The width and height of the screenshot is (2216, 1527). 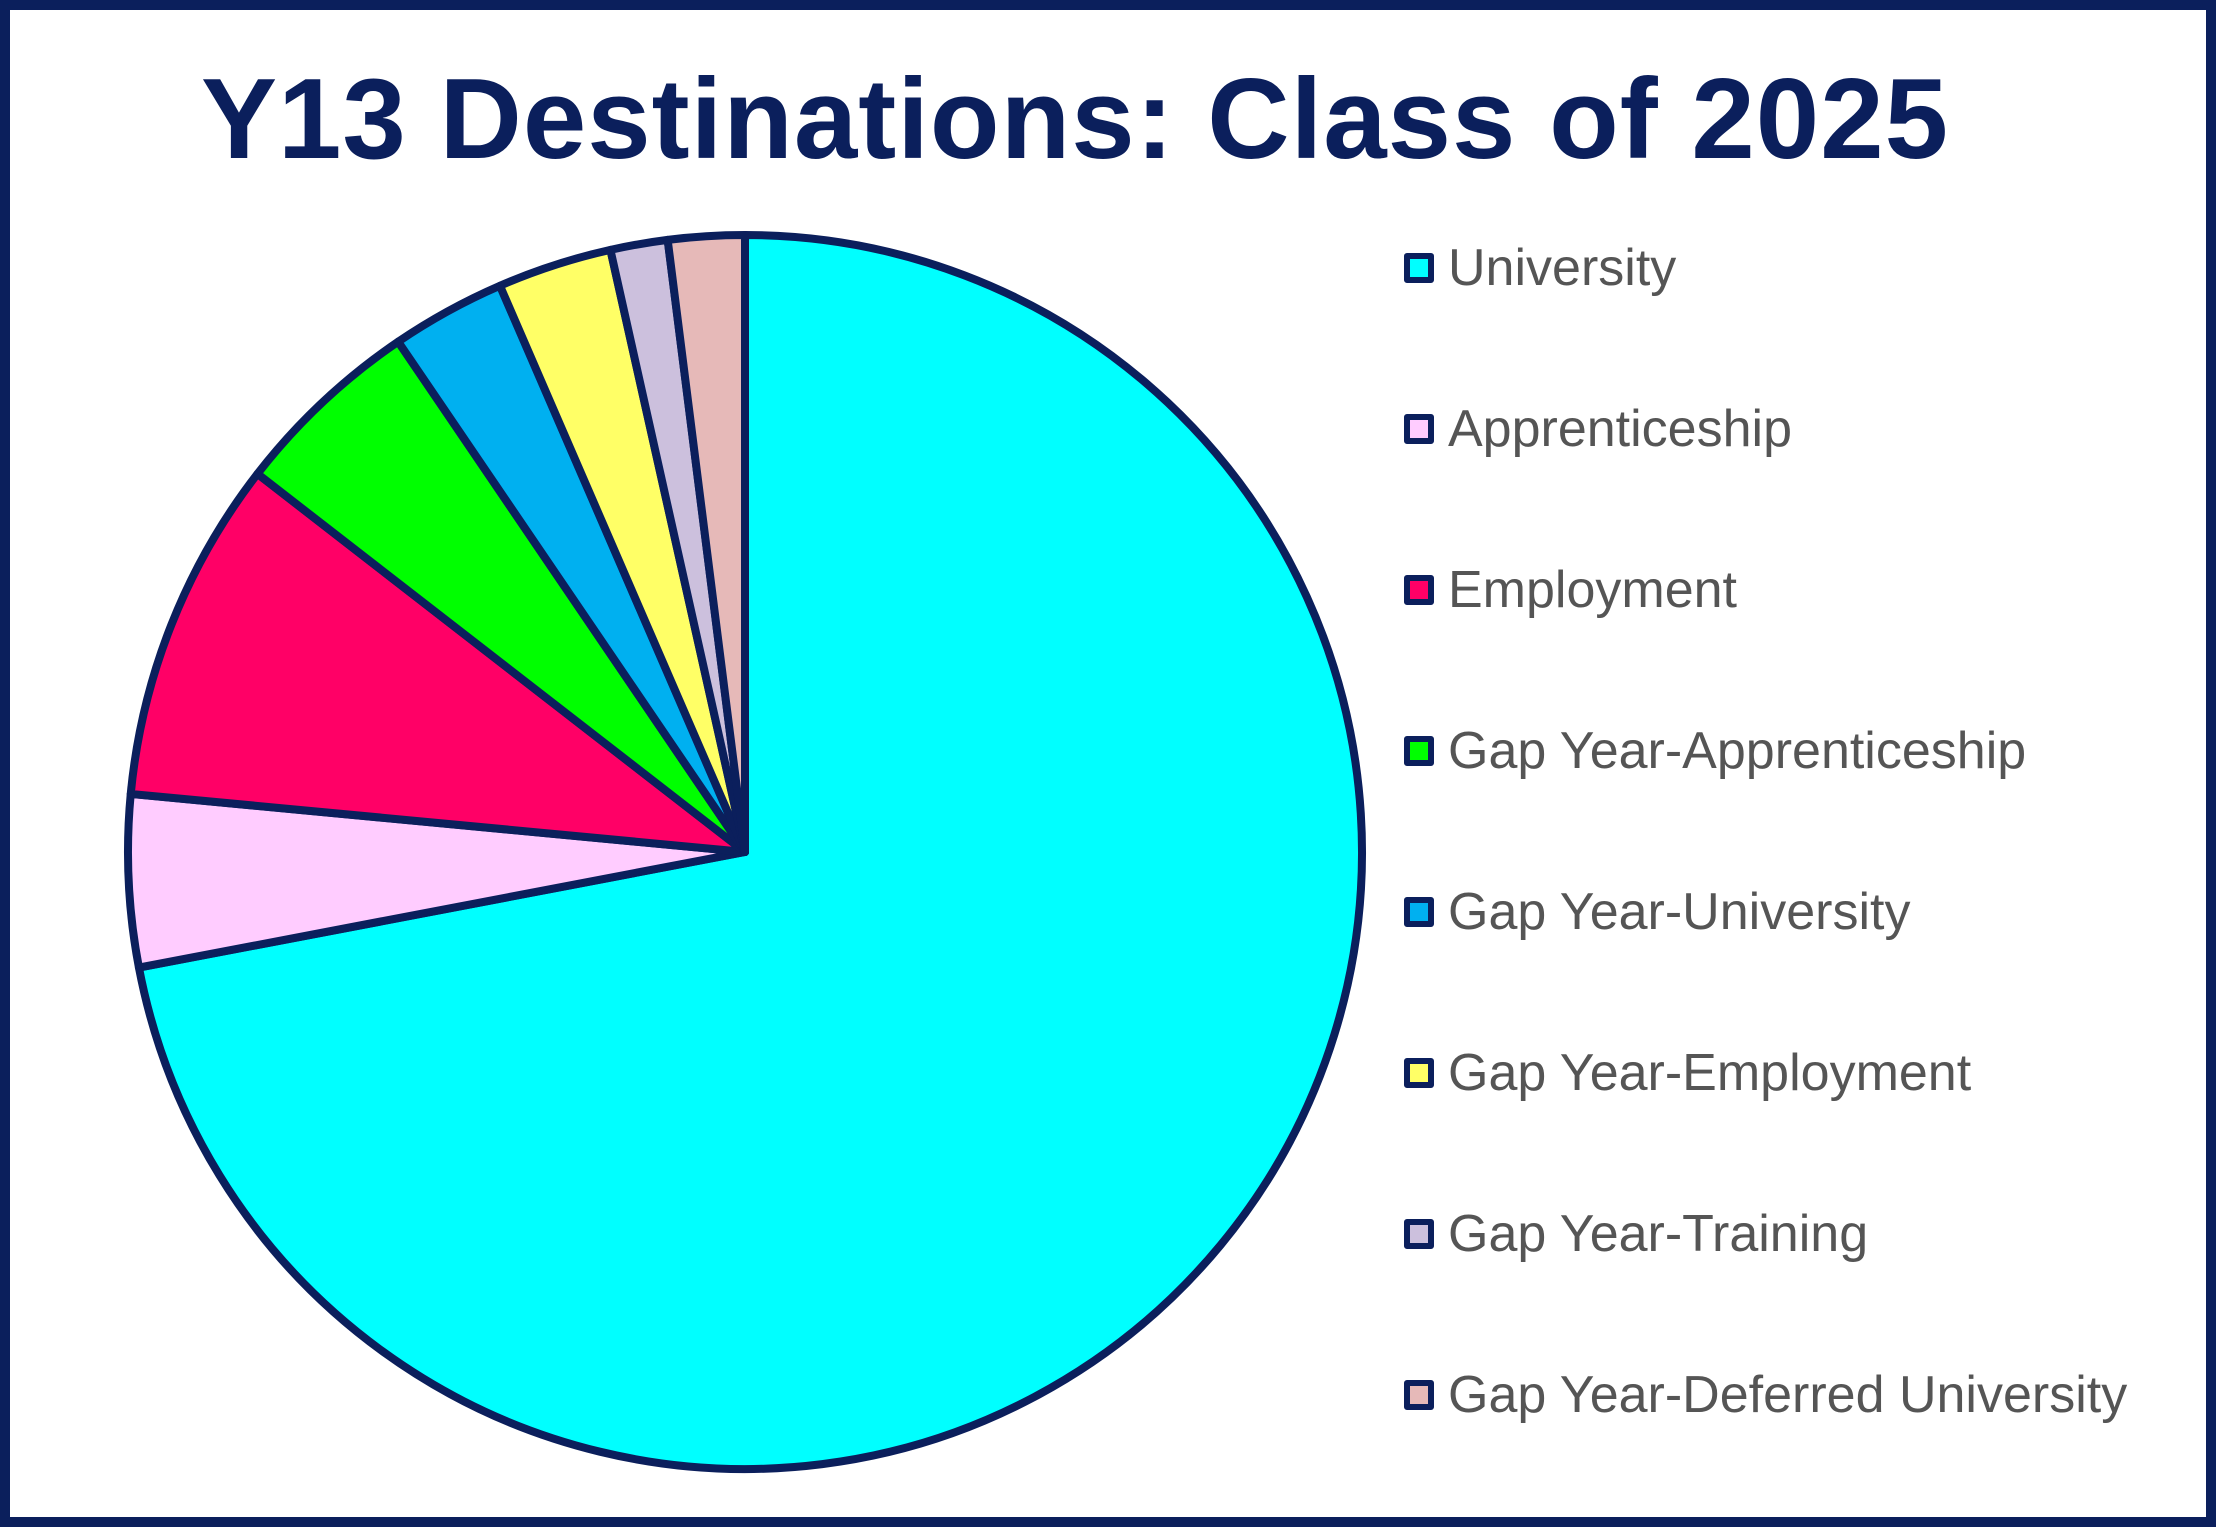 What do you see at coordinates (1620, 429) in the screenshot?
I see `legend-label: Apprenticeship` at bounding box center [1620, 429].